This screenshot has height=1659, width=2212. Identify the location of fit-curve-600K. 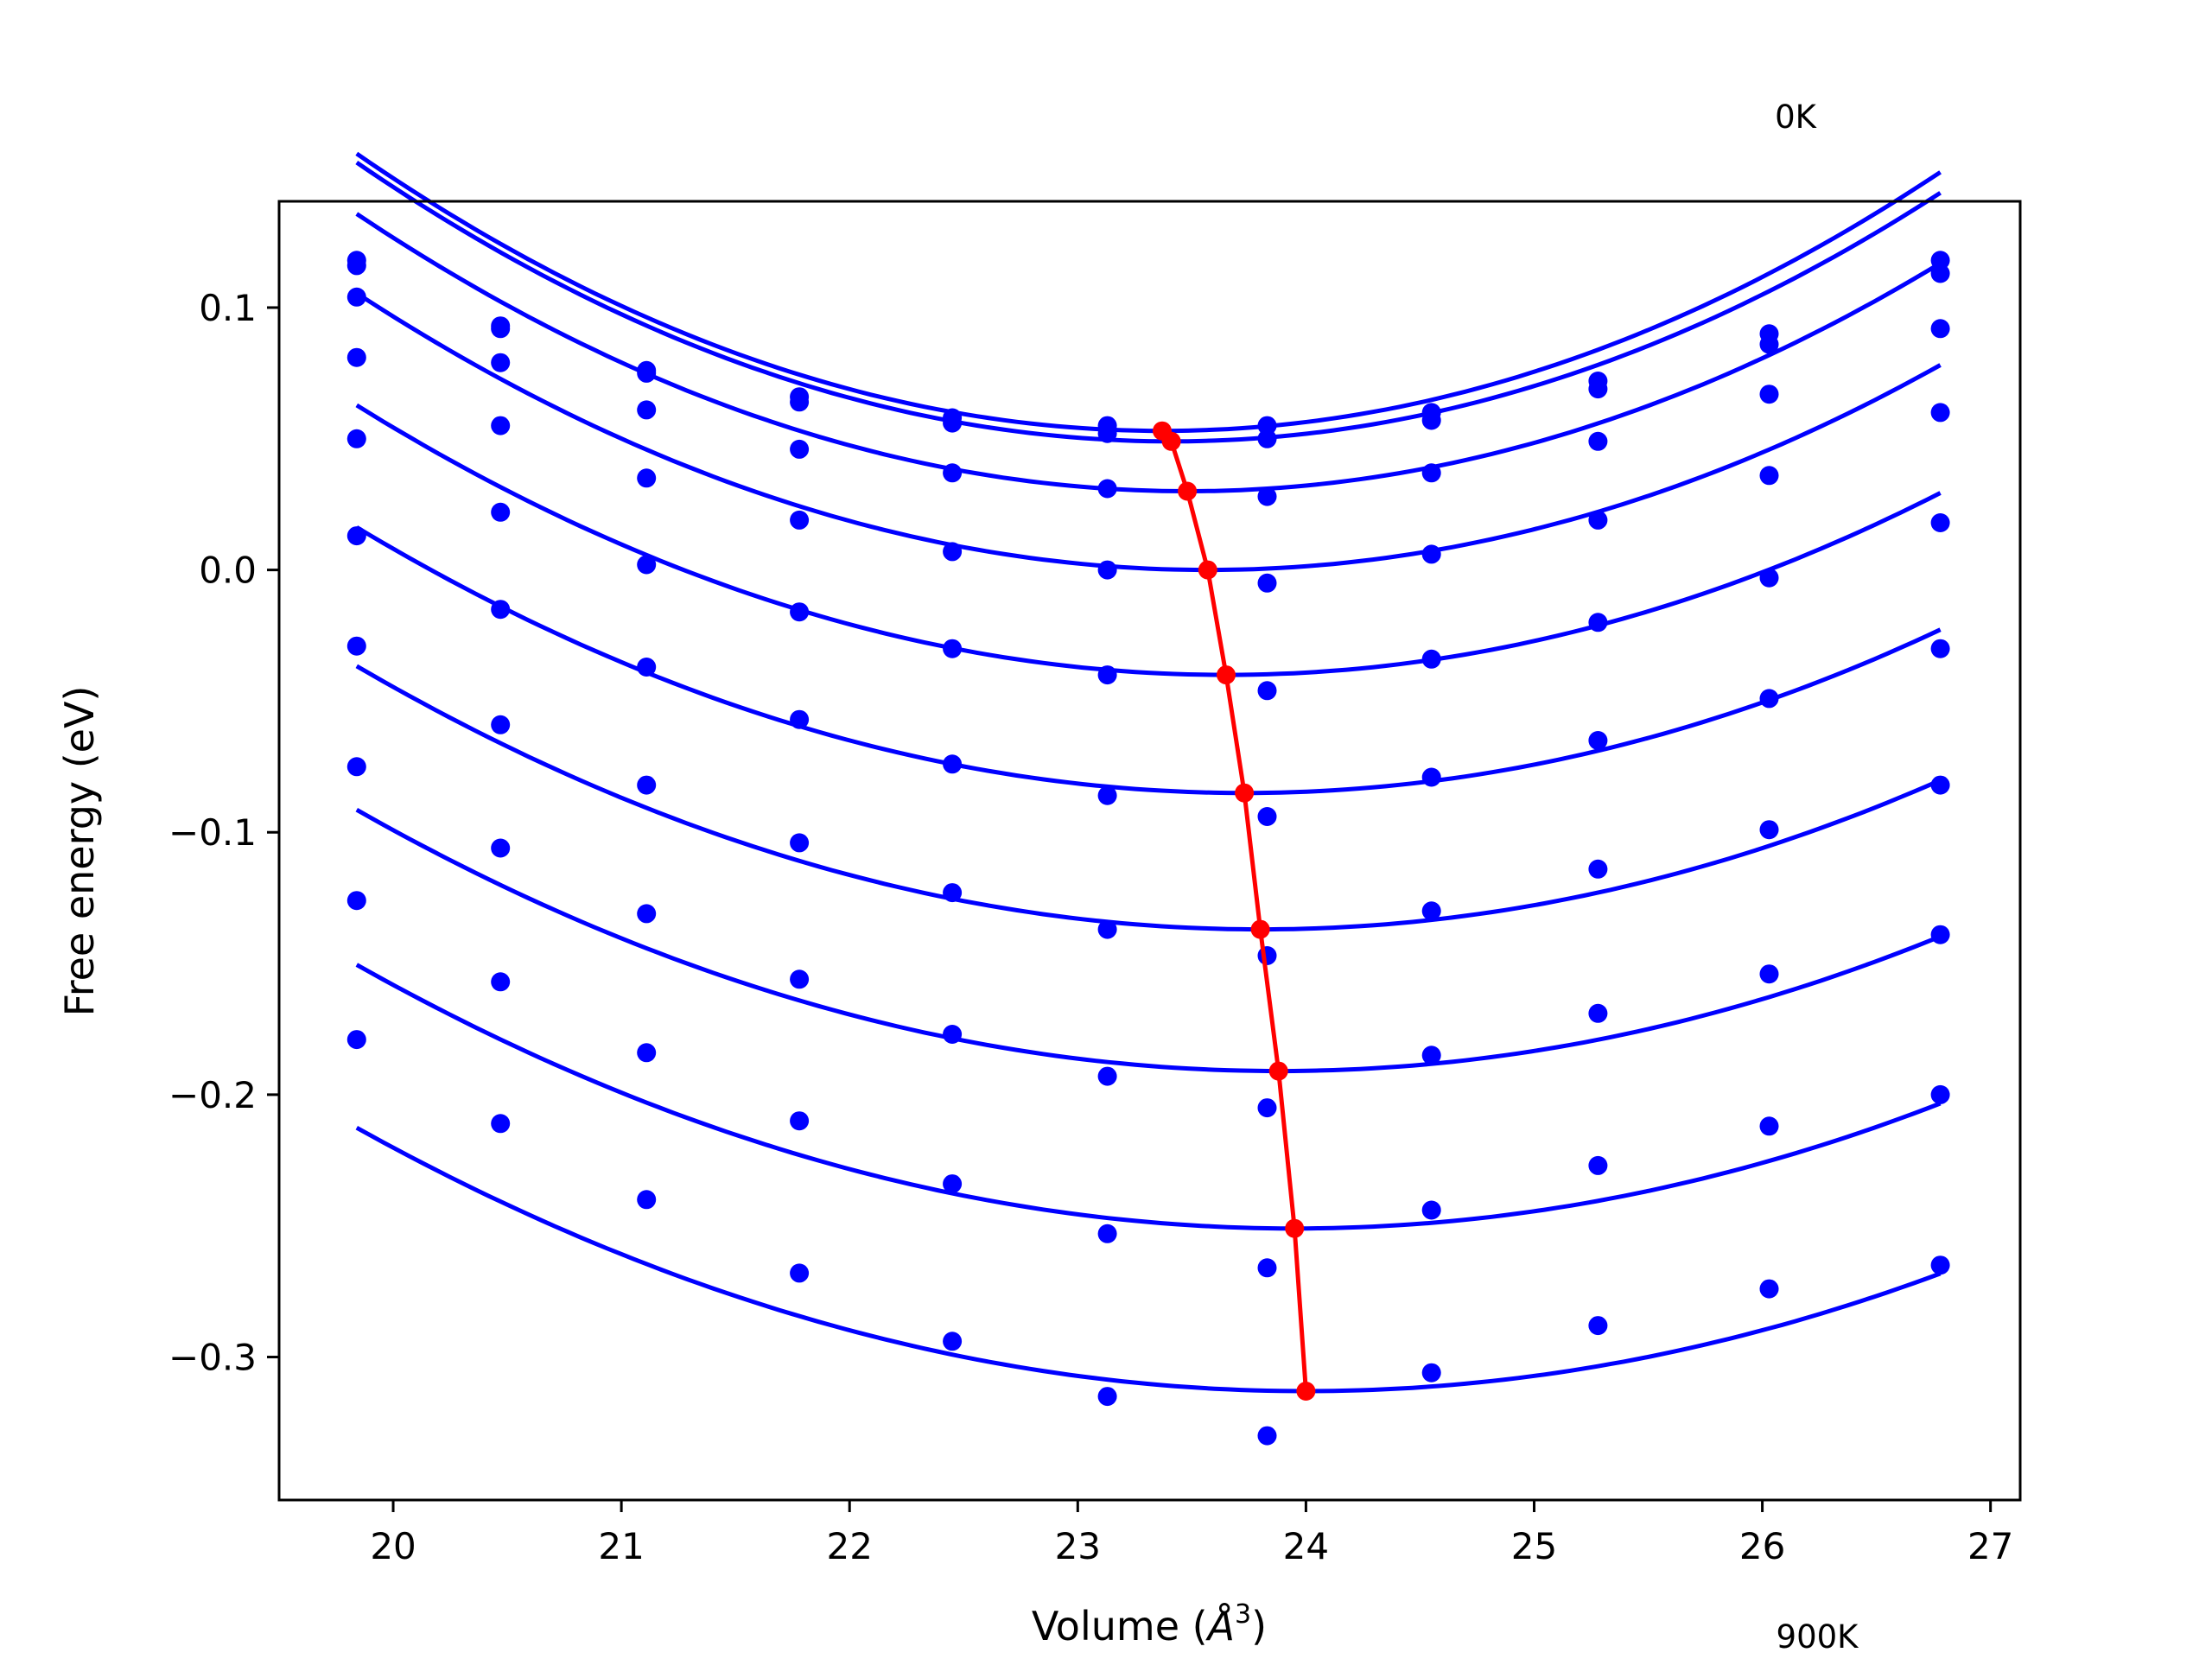
(1148, 798).